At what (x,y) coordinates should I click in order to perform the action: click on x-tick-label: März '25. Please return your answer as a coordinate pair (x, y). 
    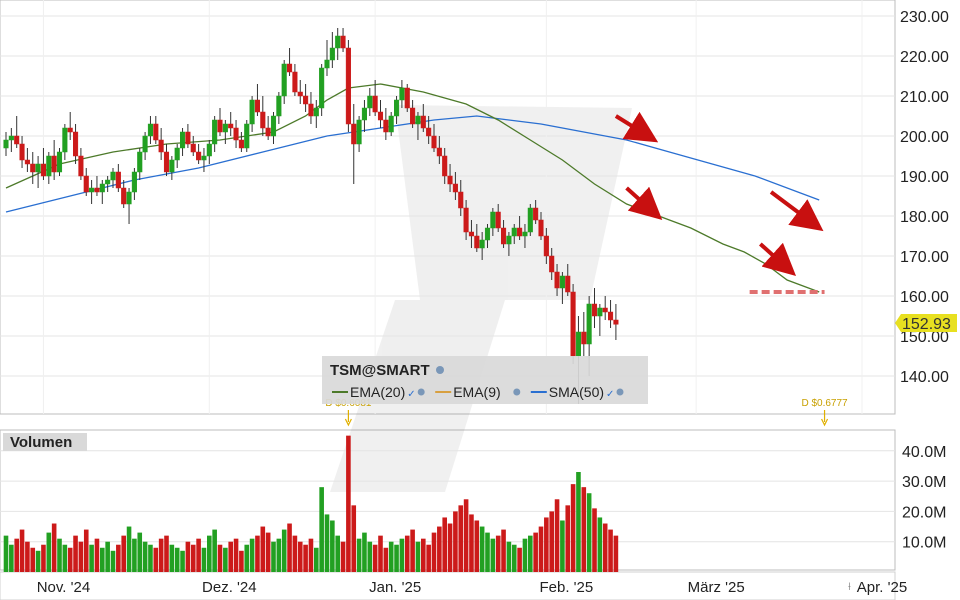
    Looking at the image, I should click on (716, 587).